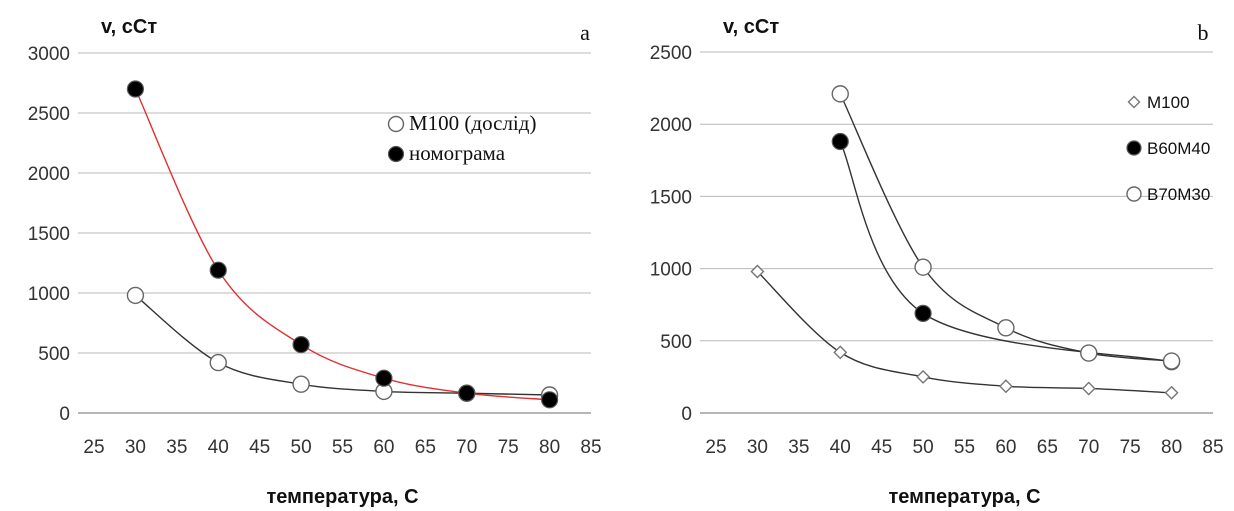 The width and height of the screenshot is (1234, 511). I want to click on legend-label: номограма, so click(457, 153).